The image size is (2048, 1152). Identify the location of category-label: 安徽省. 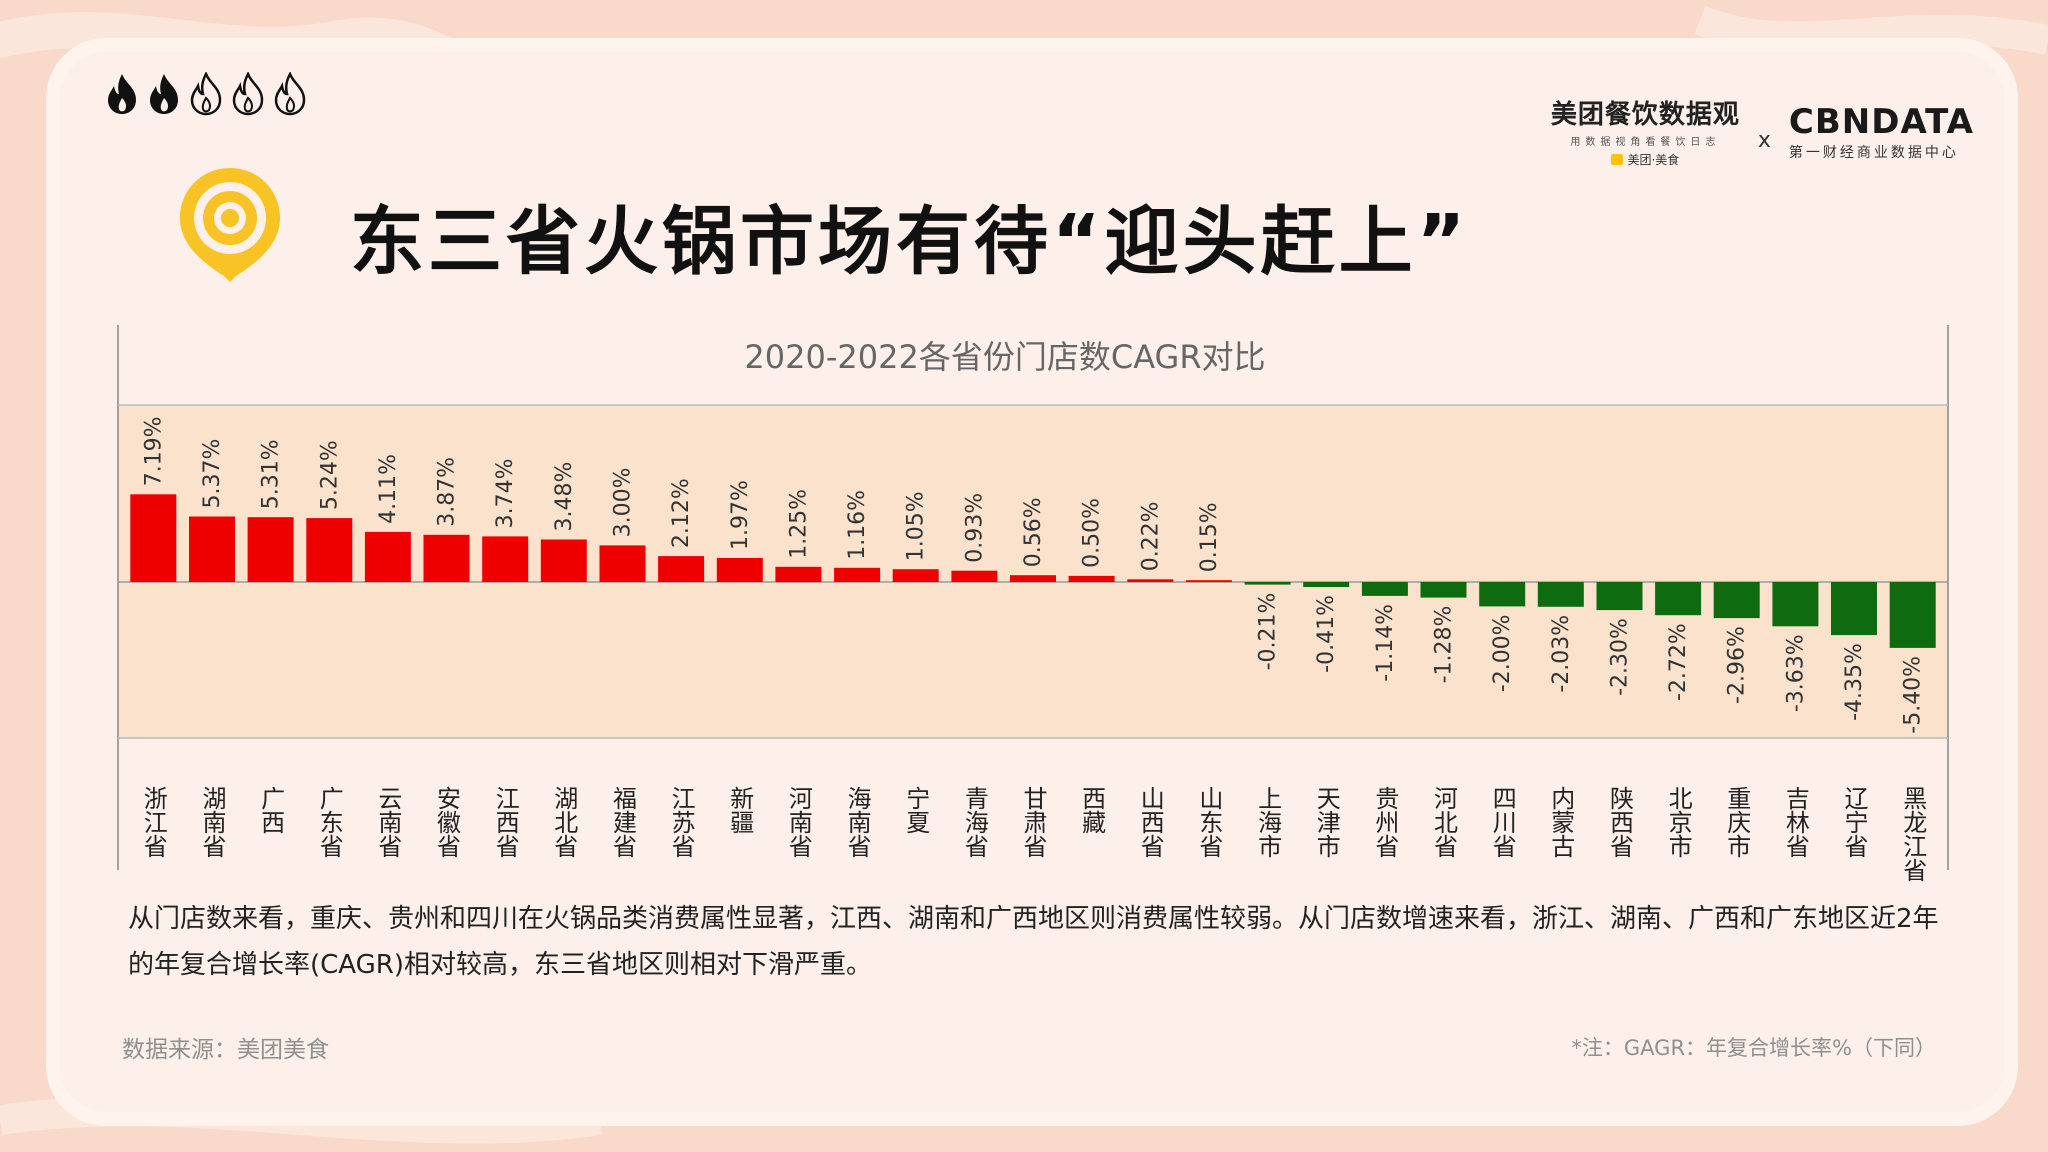
(447, 822).